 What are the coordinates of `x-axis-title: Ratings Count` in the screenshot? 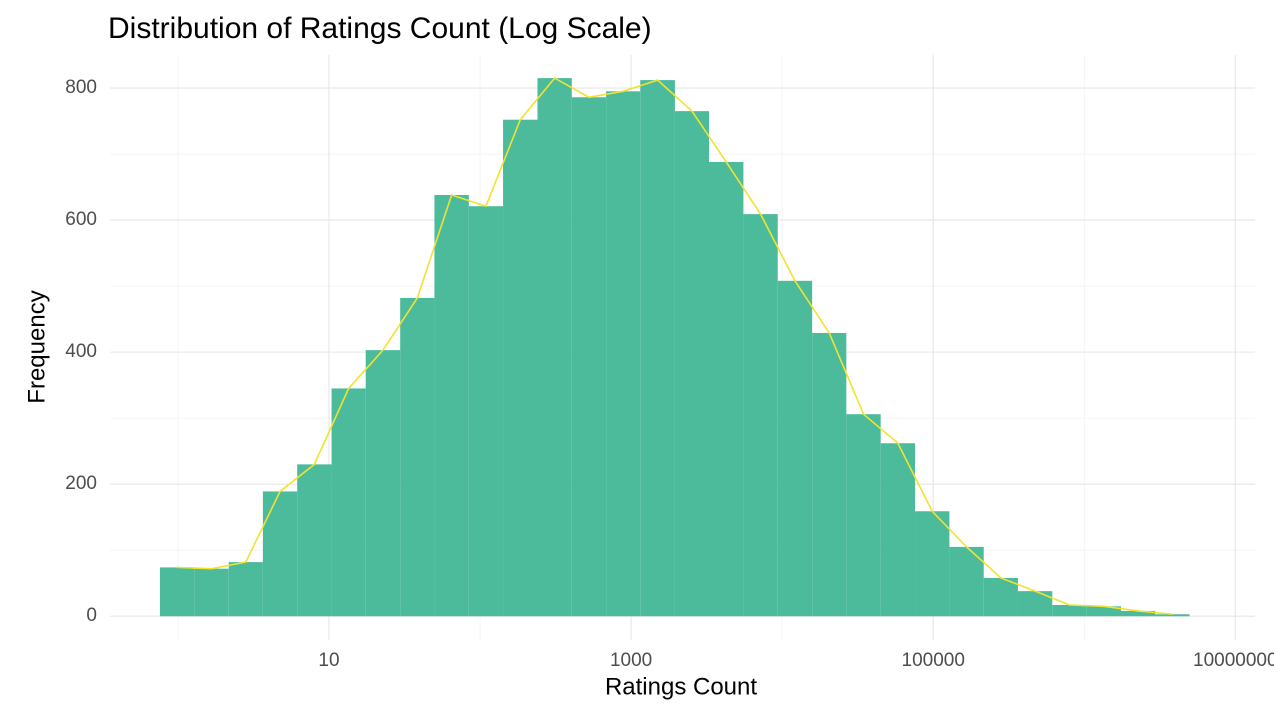 It's located at (681, 686).